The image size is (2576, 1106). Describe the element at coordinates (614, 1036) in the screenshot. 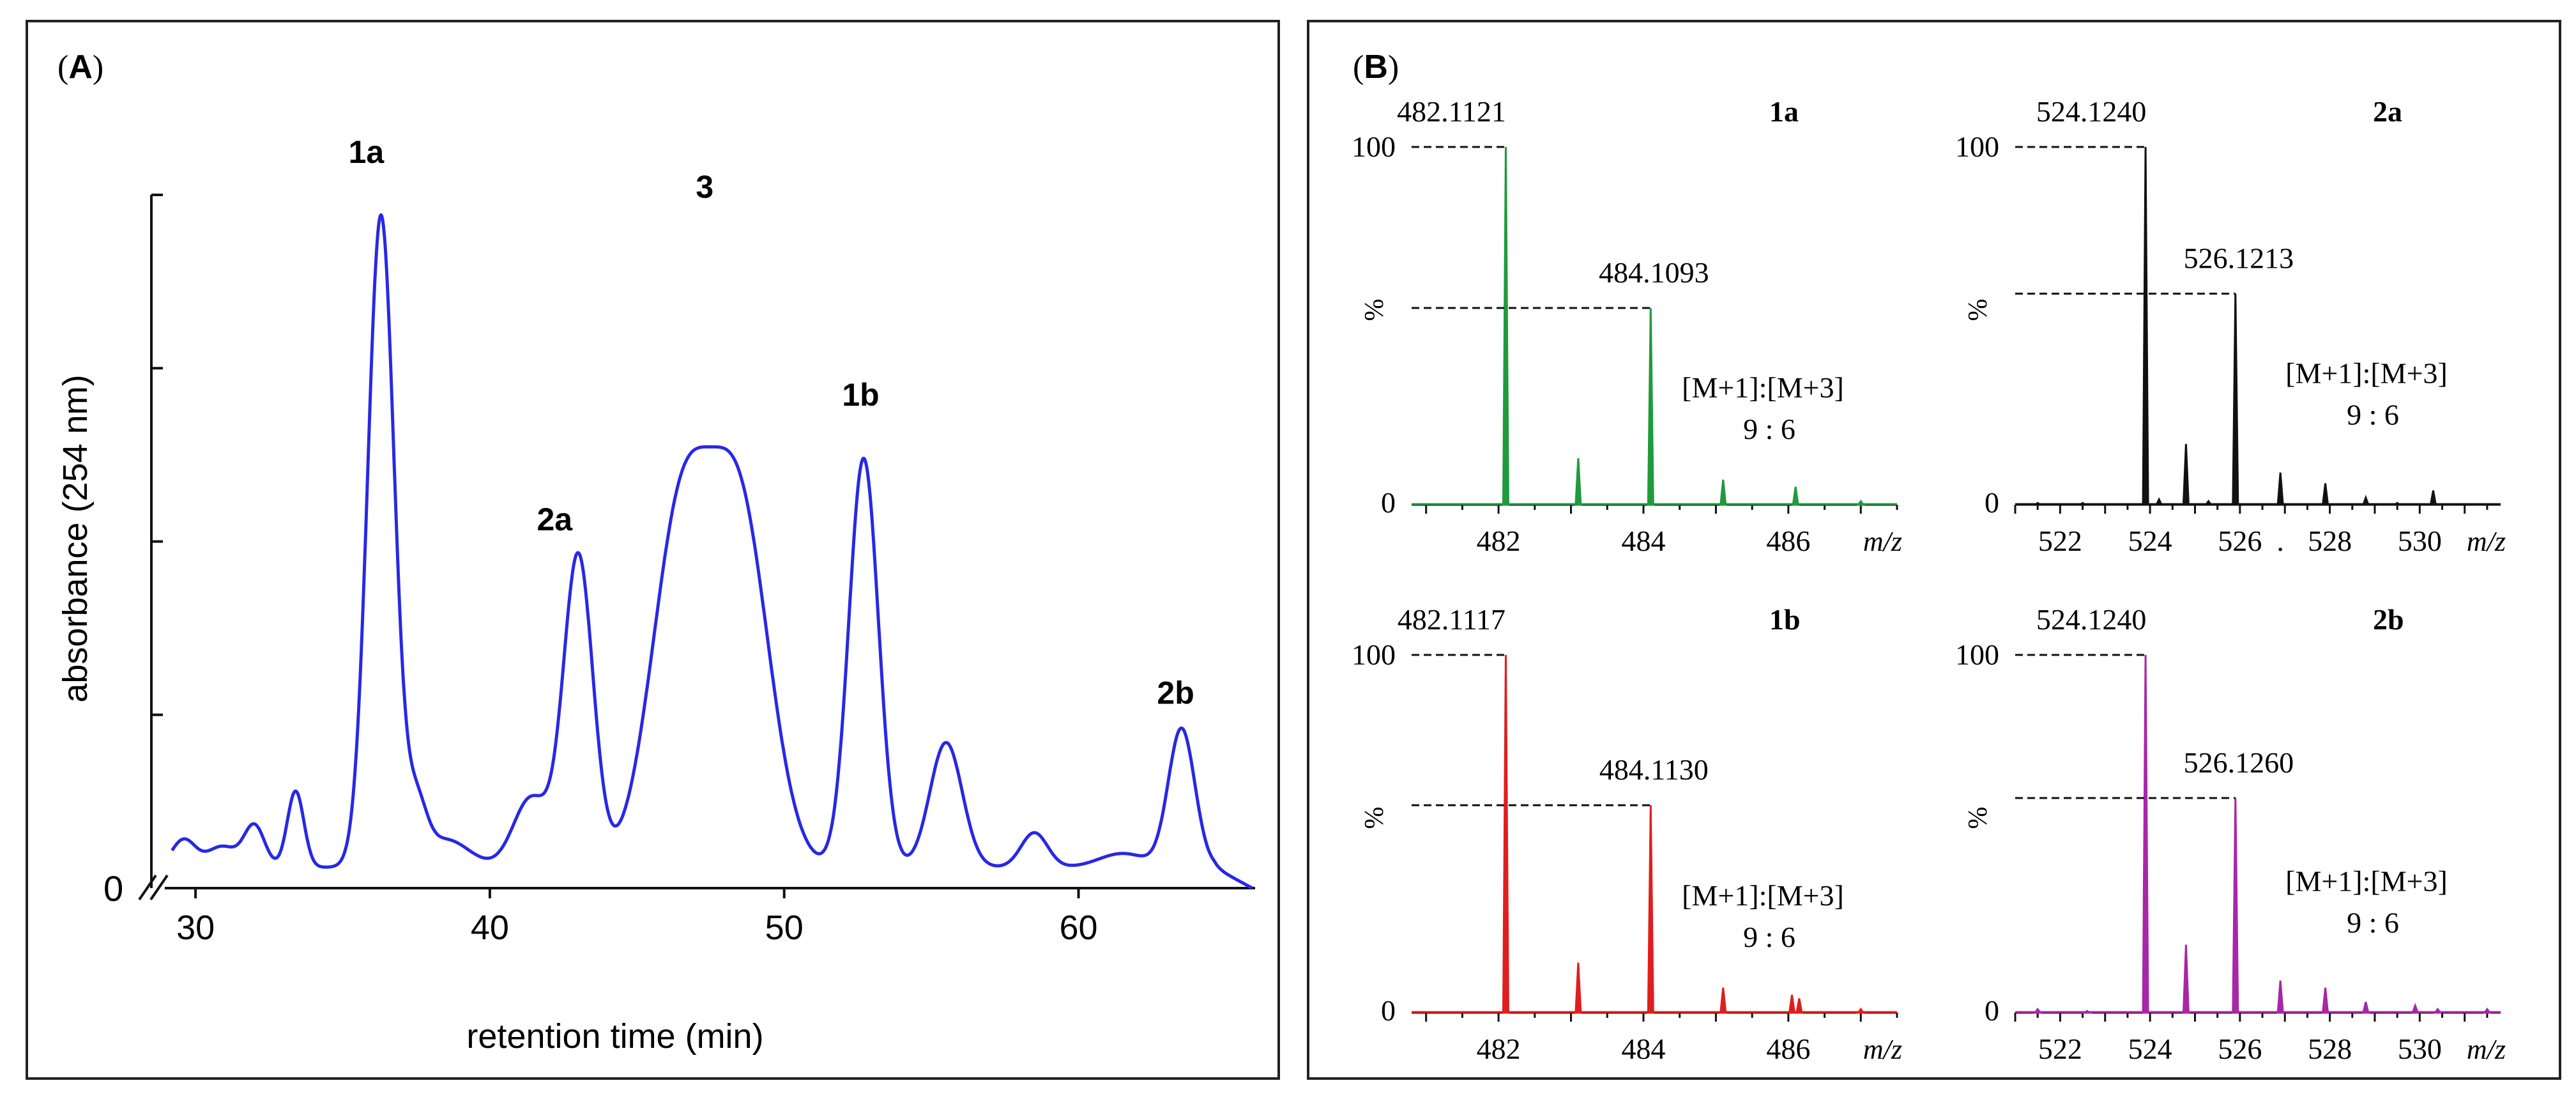

I see `chrom-xlabel: retention time (min)` at that location.